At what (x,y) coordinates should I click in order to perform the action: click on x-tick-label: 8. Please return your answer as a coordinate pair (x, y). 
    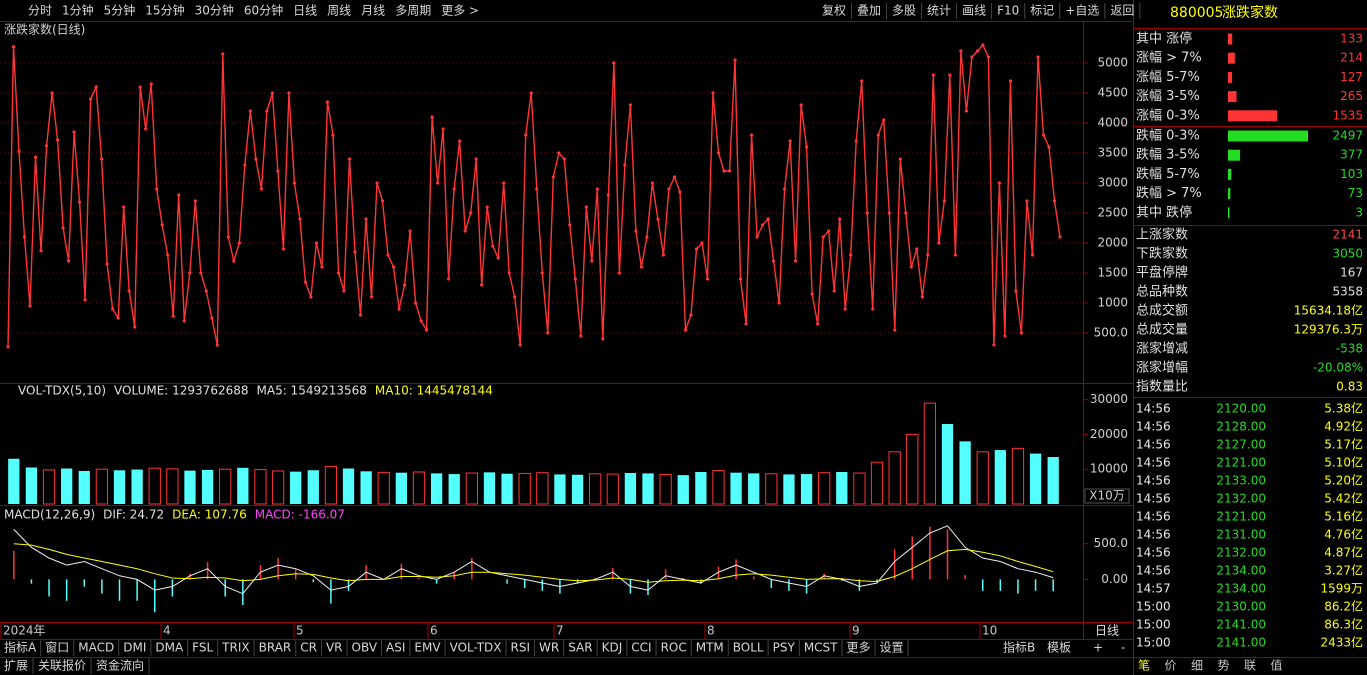
    Looking at the image, I should click on (711, 631).